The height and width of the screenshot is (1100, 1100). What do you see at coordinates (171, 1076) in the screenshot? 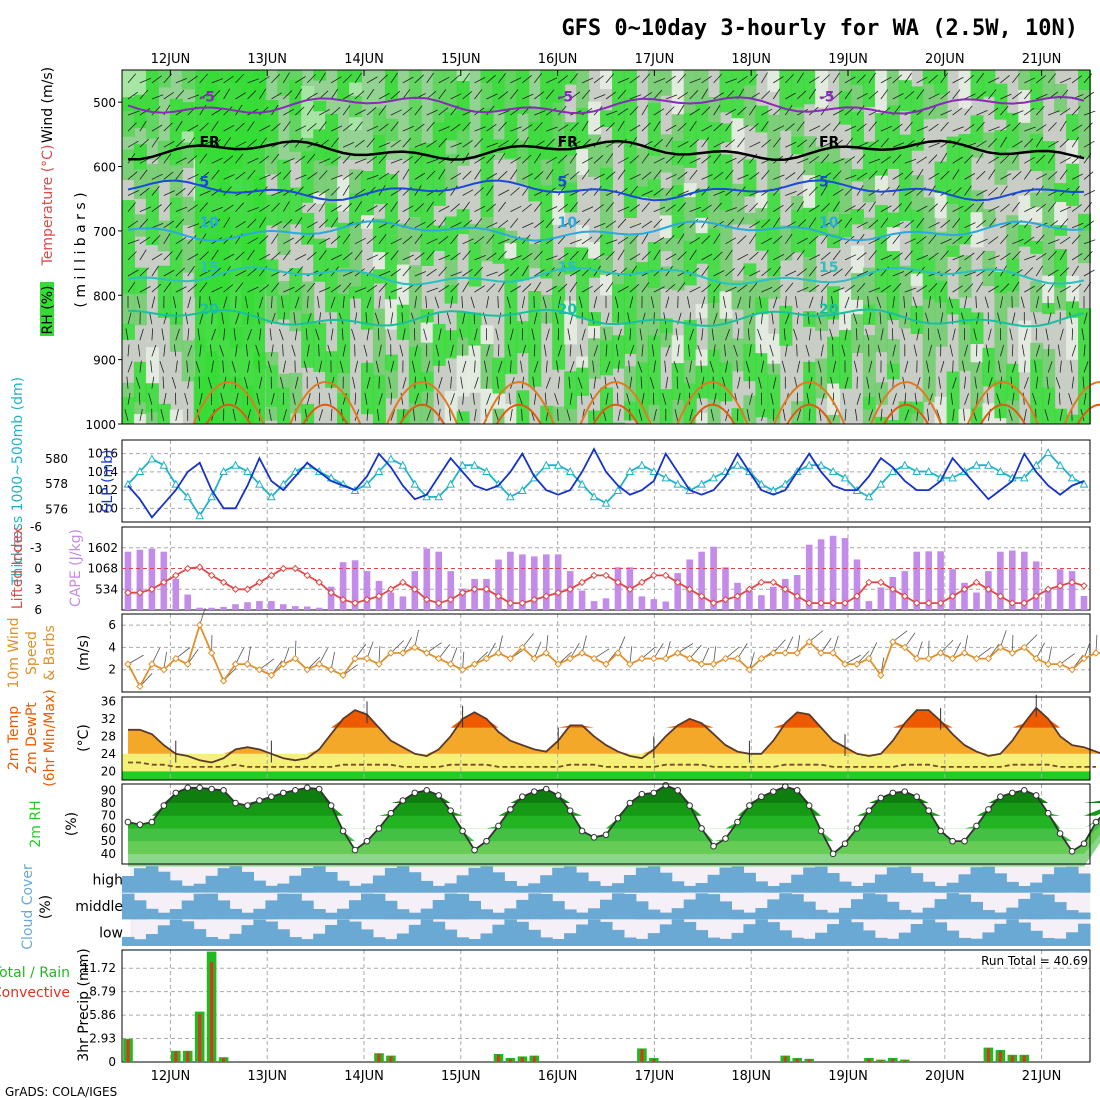
I see `bottom-day-label: 12JUN` at bounding box center [171, 1076].